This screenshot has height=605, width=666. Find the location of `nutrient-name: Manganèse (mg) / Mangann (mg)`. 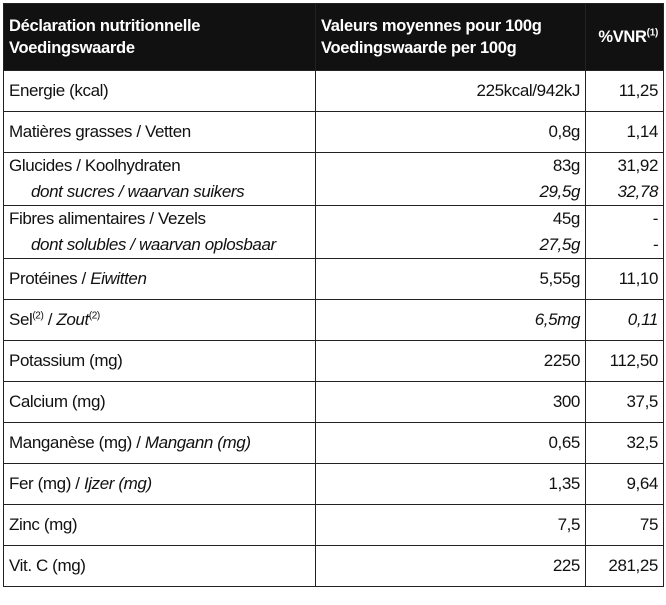

nutrient-name: Manganèse (mg) / Mangann (mg) is located at coordinates (159, 443).